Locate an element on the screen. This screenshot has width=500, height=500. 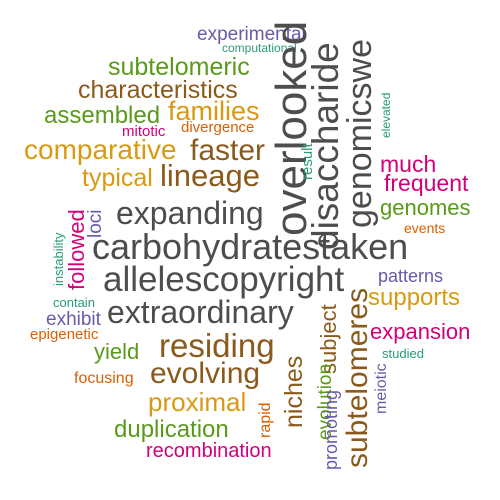
word: extraordinary is located at coordinates (200, 312).